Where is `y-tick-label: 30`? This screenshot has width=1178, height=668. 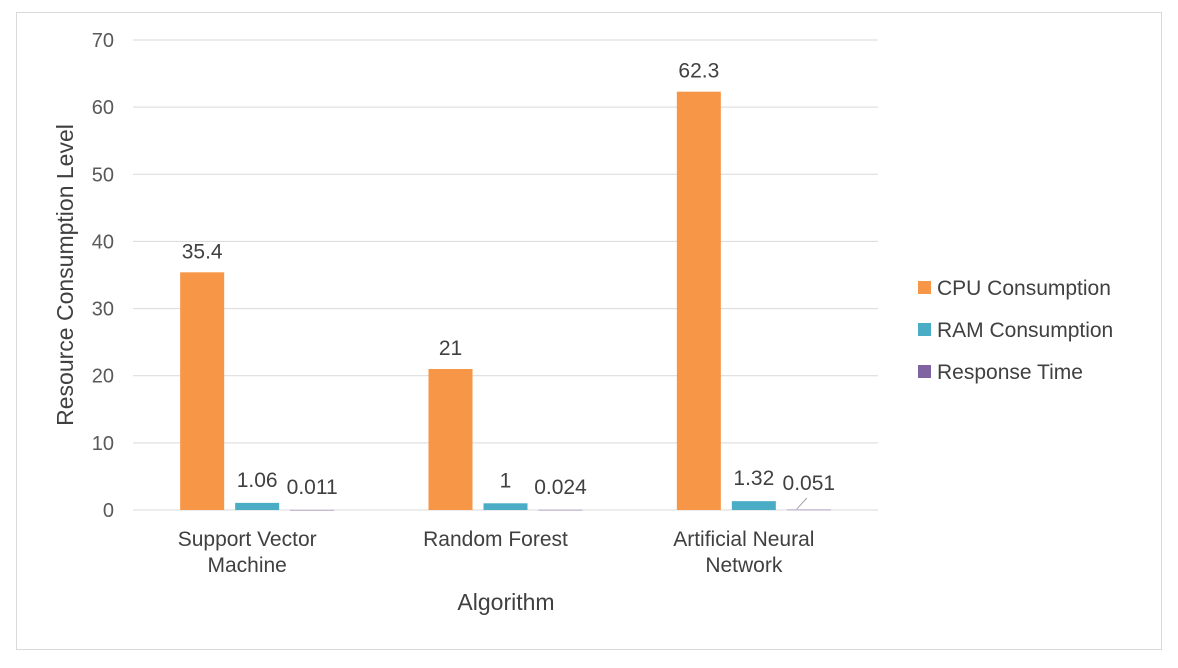
y-tick-label: 30 is located at coordinates (103, 310).